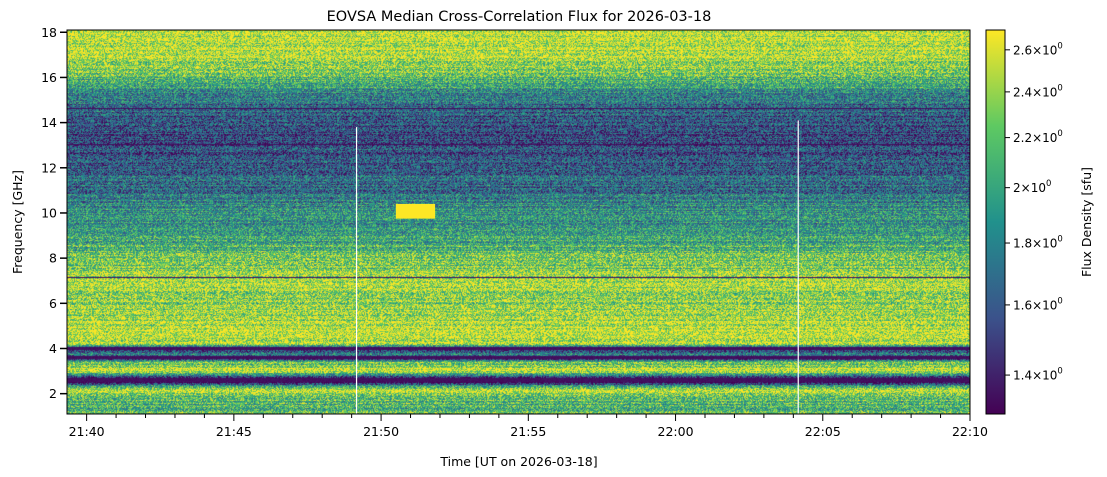  What do you see at coordinates (415, 211) in the screenshot?
I see `bright-patch` at bounding box center [415, 211].